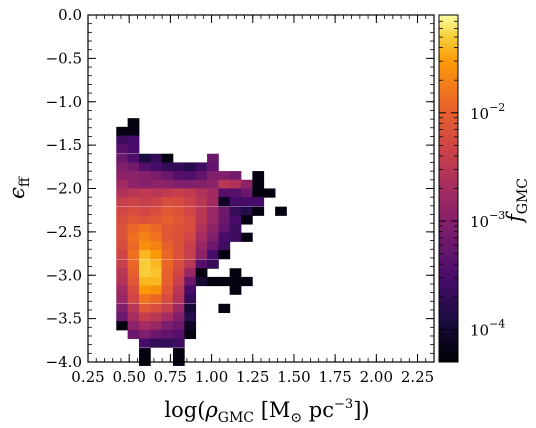 The width and height of the screenshot is (536, 428). What do you see at coordinates (252, 377) in the screenshot?
I see `x-tick-label: 1.25` at bounding box center [252, 377].